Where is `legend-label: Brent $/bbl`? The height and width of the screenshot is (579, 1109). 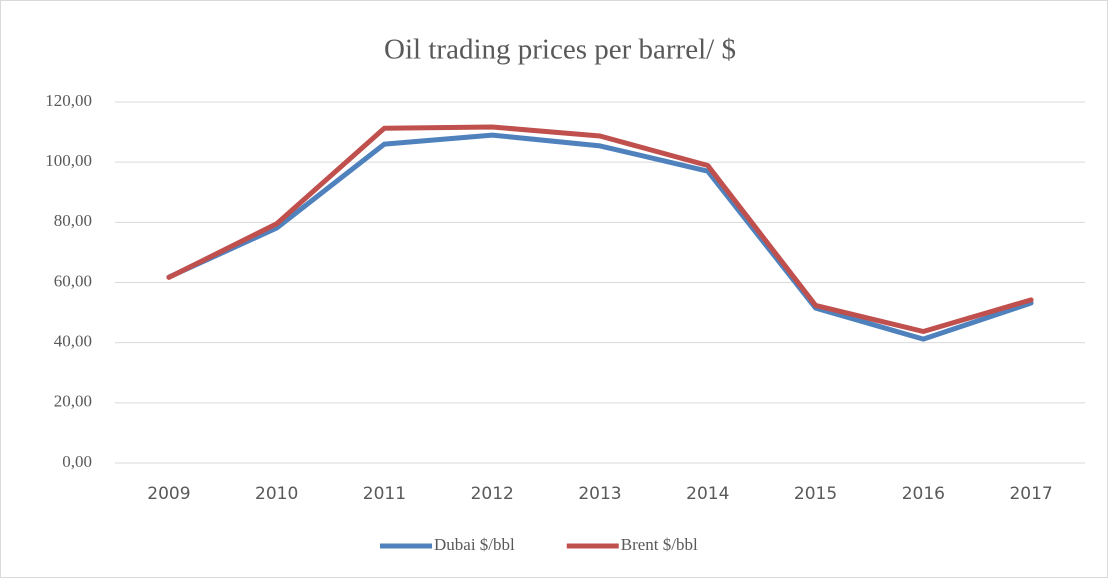
legend-label: Brent $/bbl is located at coordinates (659, 544).